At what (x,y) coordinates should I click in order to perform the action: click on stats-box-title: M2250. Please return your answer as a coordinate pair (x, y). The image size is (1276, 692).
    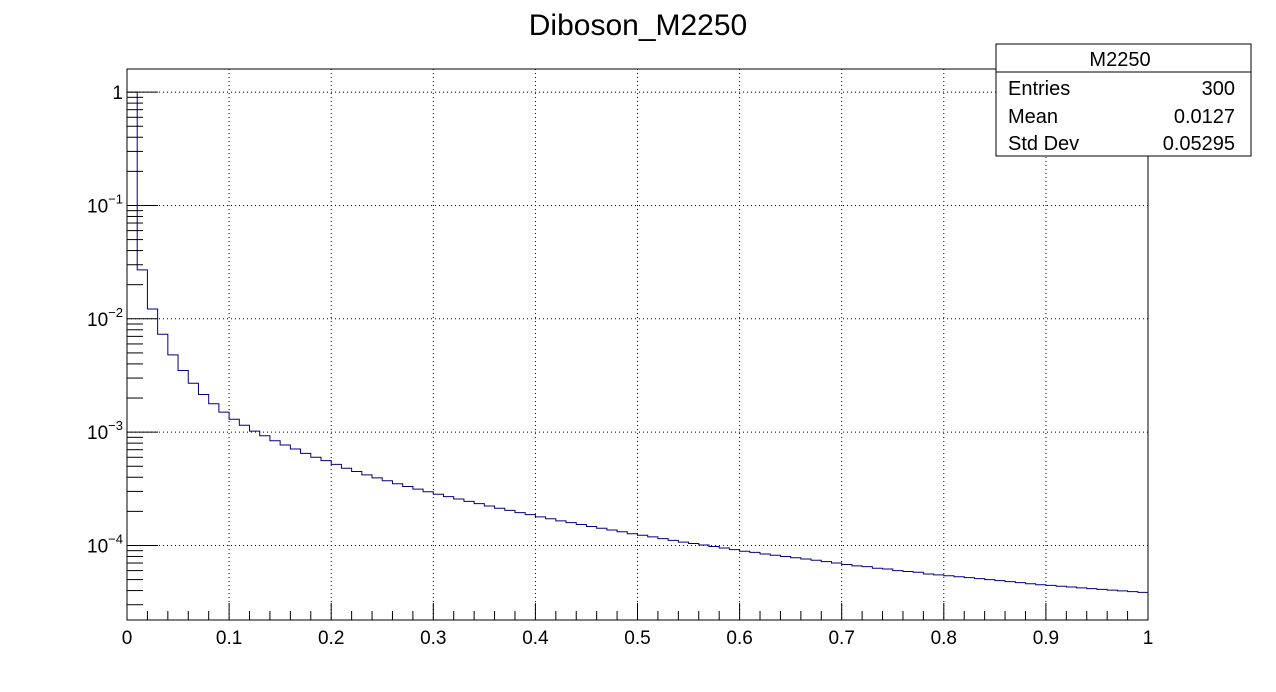
    Looking at the image, I should click on (1119, 60).